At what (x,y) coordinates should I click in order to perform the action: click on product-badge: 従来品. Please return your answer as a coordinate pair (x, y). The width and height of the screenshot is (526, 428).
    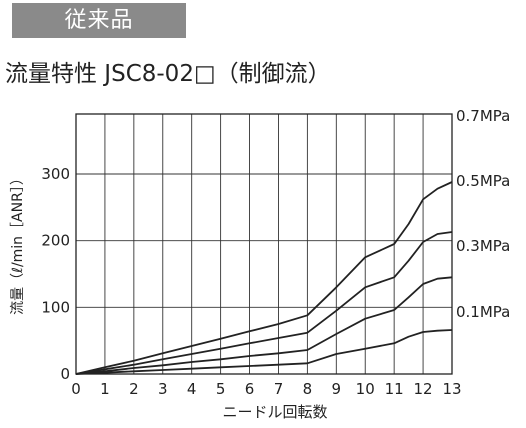
    Looking at the image, I should click on (99, 20).